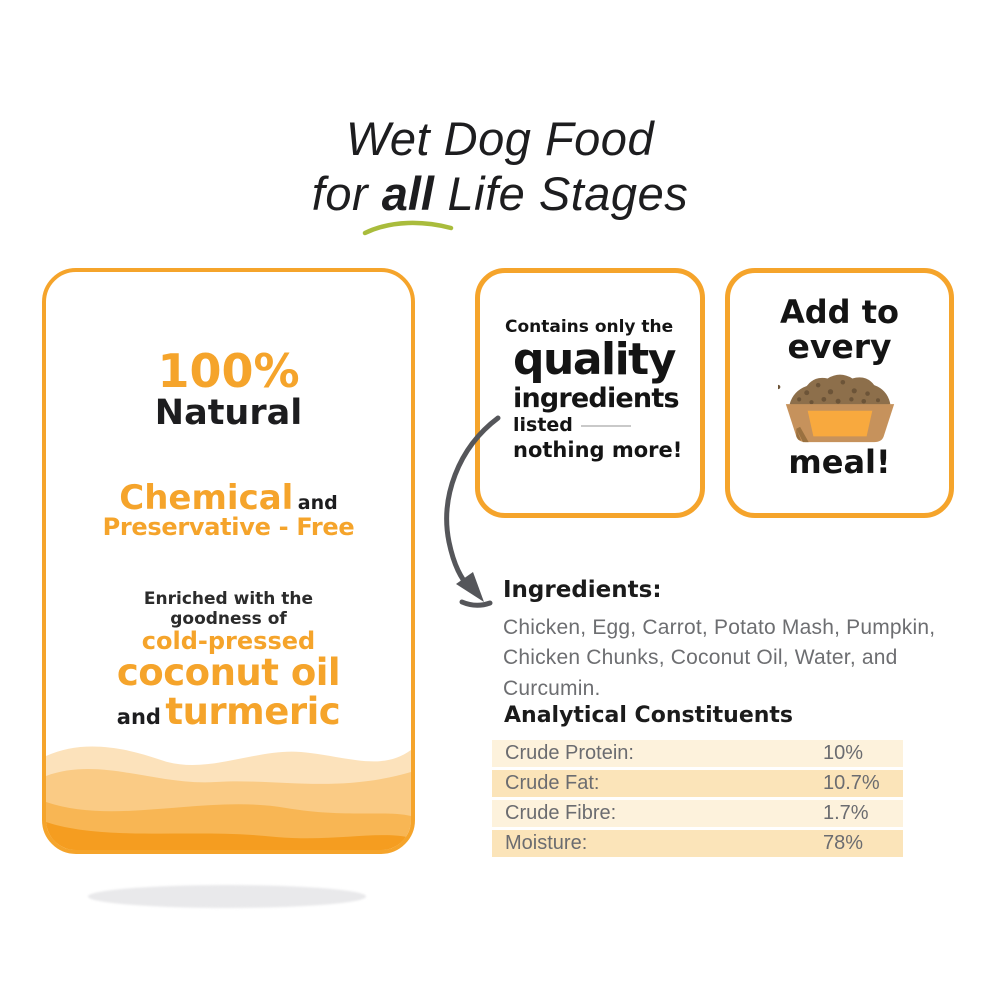  I want to click on row-value: 1.7%, so click(846, 813).